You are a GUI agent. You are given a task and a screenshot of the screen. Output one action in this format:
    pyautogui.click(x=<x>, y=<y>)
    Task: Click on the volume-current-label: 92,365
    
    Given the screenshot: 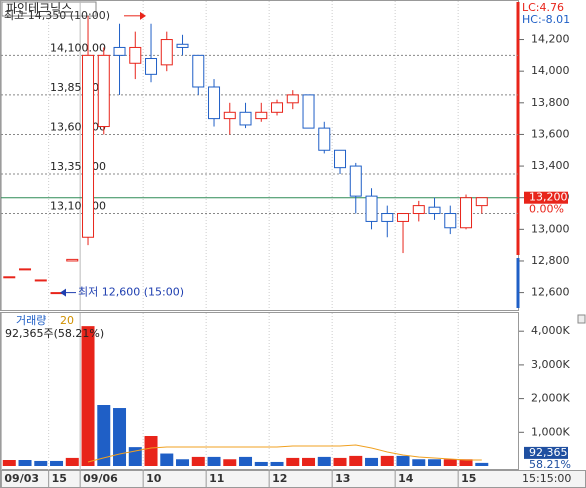 What is the action you would take?
    pyautogui.click(x=548, y=452)
    